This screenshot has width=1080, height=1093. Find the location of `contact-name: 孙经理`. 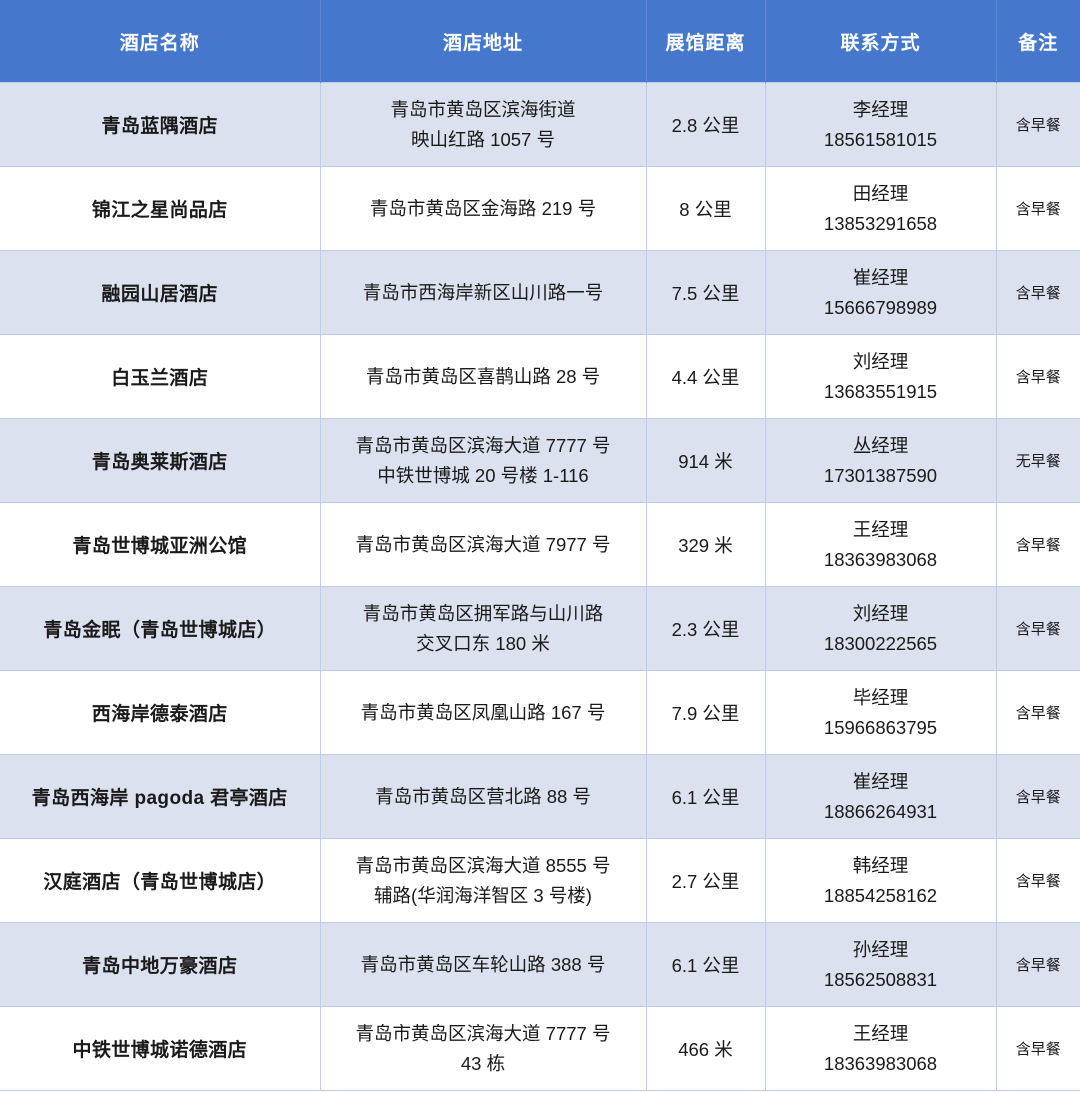

contact-name: 孙经理 is located at coordinates (880, 949).